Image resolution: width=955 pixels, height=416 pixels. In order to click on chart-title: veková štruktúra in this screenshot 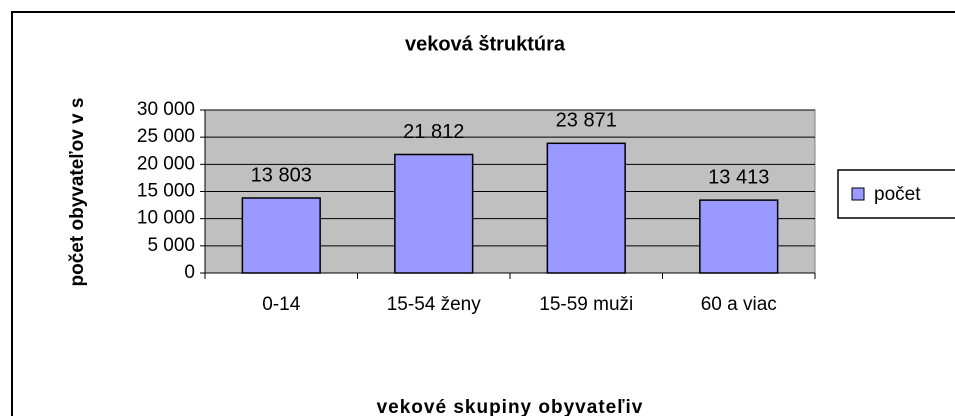, I will do `click(485, 44)`.